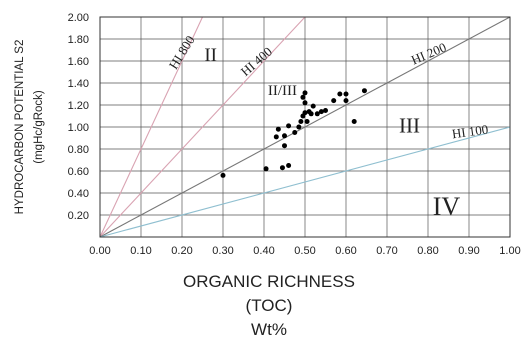 This screenshot has height=341, width=521. Describe the element at coordinates (78, 216) in the screenshot. I see `y-tick-label: 0.20` at that location.